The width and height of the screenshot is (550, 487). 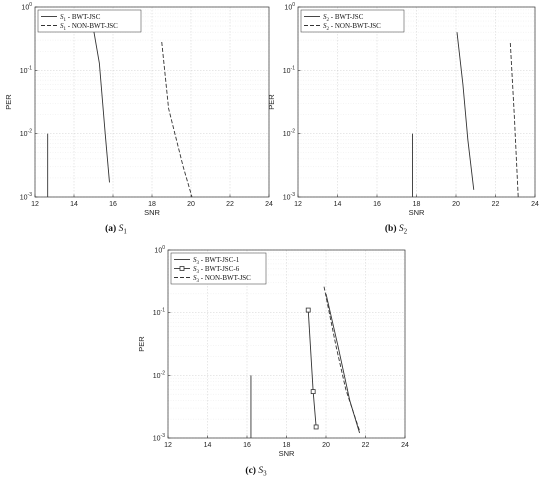 What do you see at coordinates (256, 471) in the screenshot?
I see `subfigure-caption: (c) S3` at bounding box center [256, 471].